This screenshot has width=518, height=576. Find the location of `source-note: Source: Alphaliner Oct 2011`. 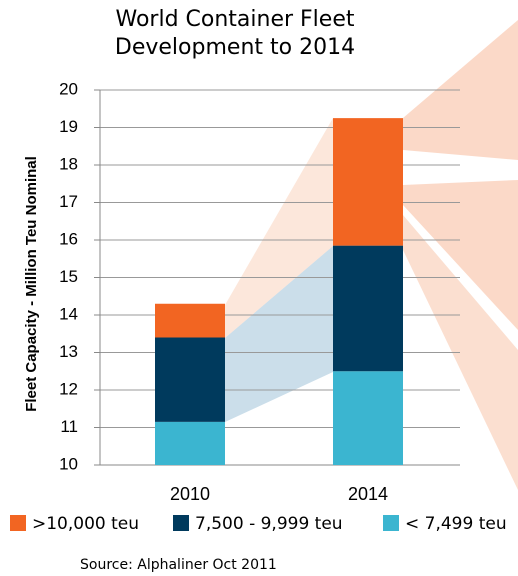

source-note: Source: Alphaliner Oct 2011 is located at coordinates (178, 565).